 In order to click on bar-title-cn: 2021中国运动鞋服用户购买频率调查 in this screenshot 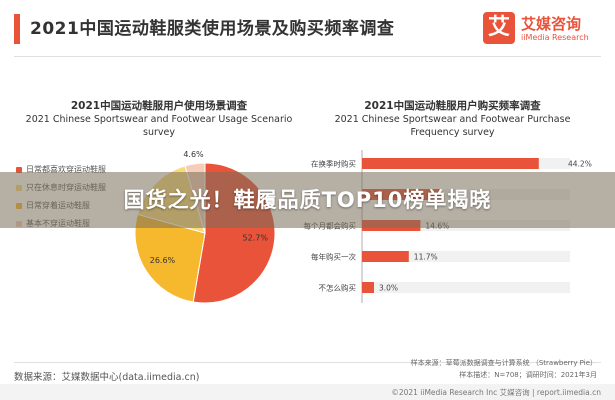, I will do `click(452, 106)`.